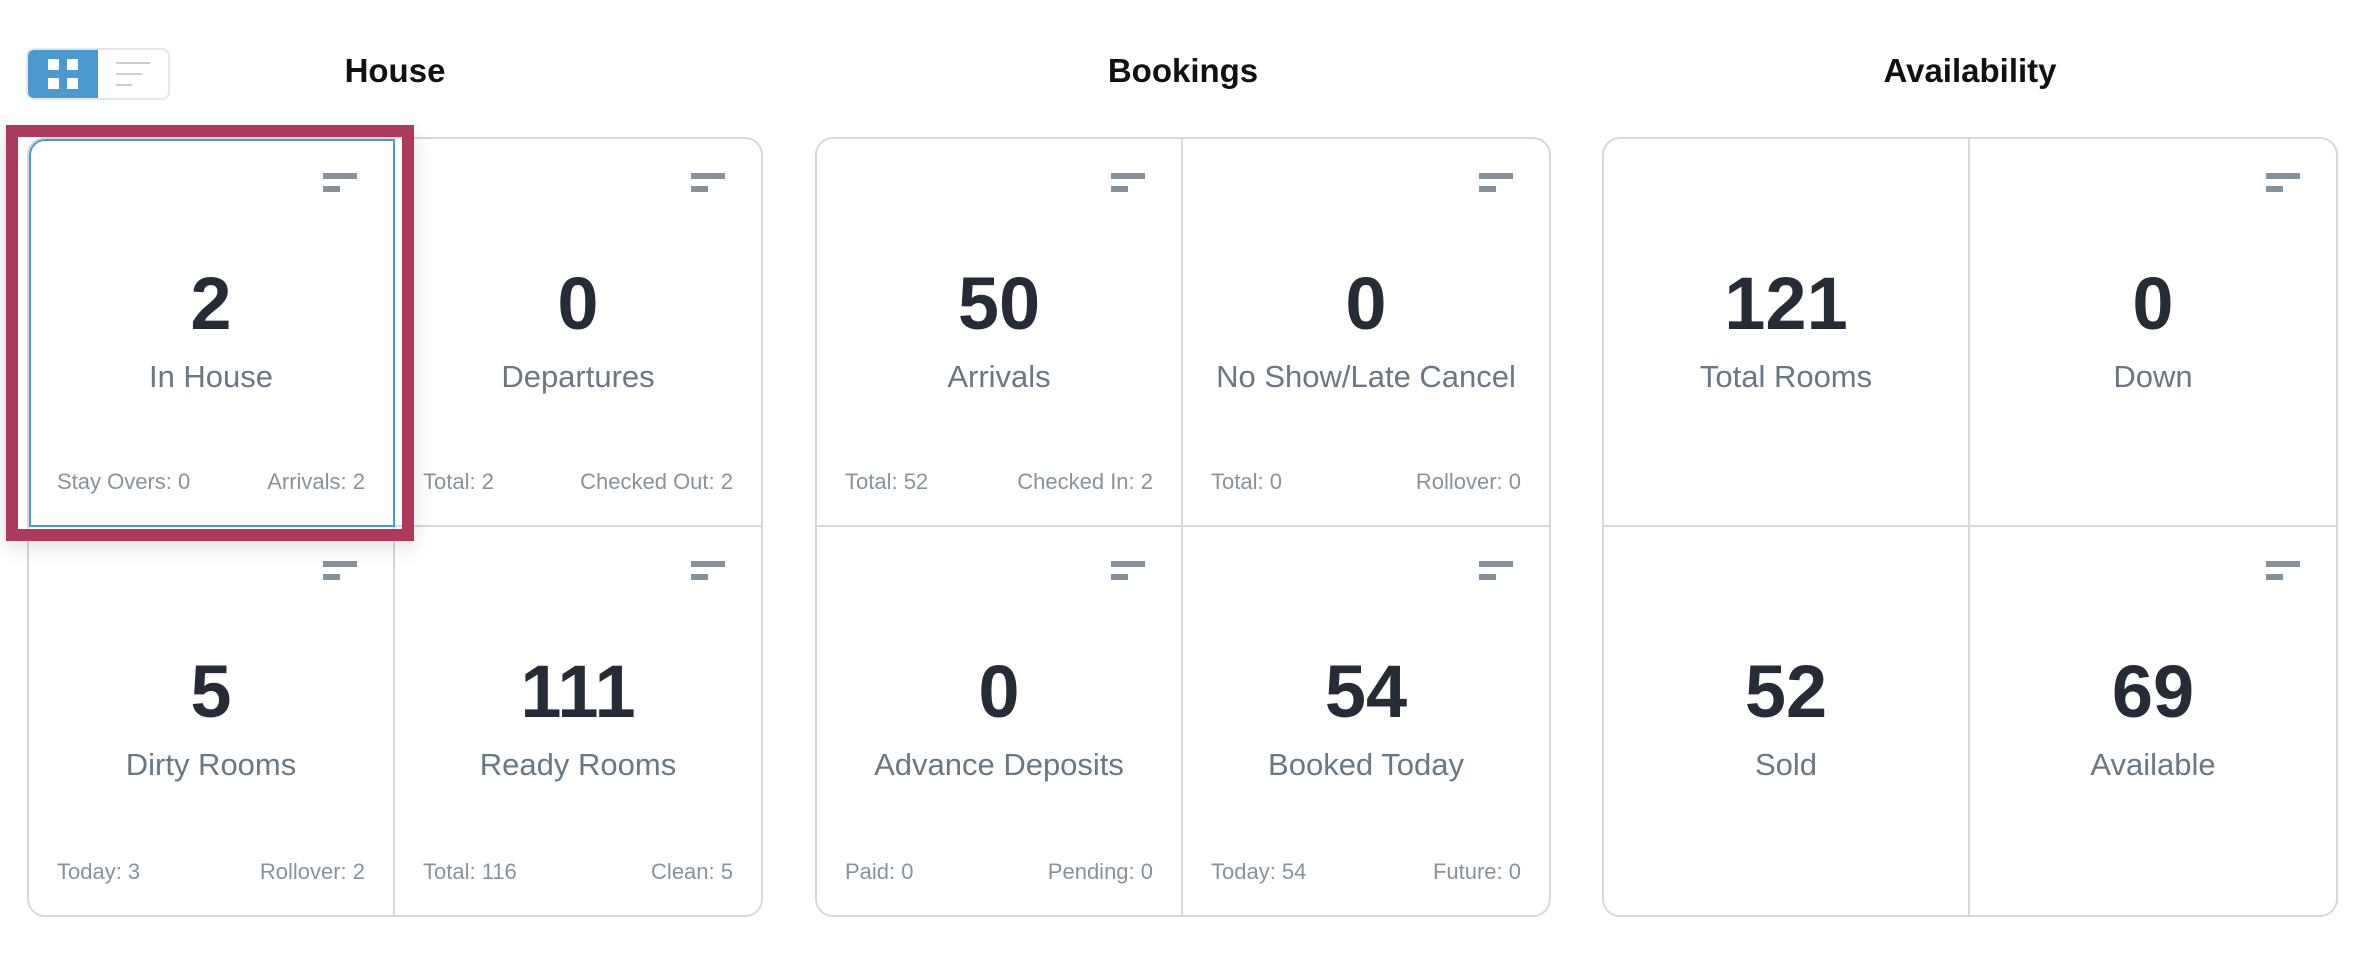  I want to click on tile-in-house: 2 In House Stay Overs: 0 Arrivals: 2, so click(212, 333).